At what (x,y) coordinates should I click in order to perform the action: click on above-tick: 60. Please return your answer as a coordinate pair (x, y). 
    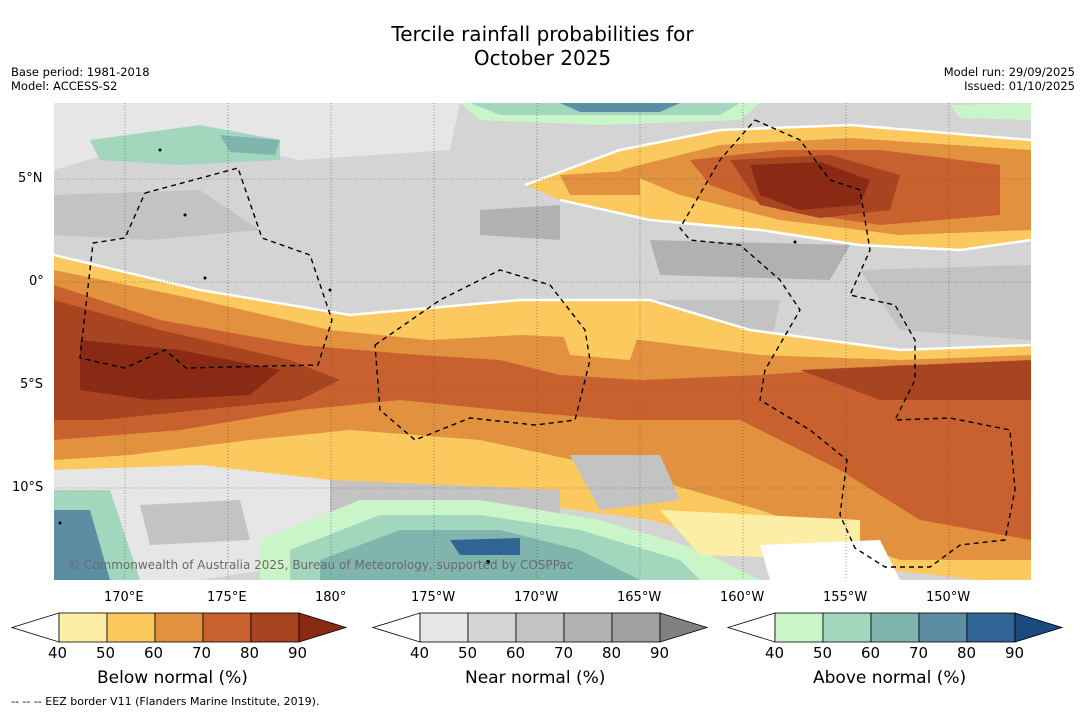
    Looking at the image, I should click on (871, 653).